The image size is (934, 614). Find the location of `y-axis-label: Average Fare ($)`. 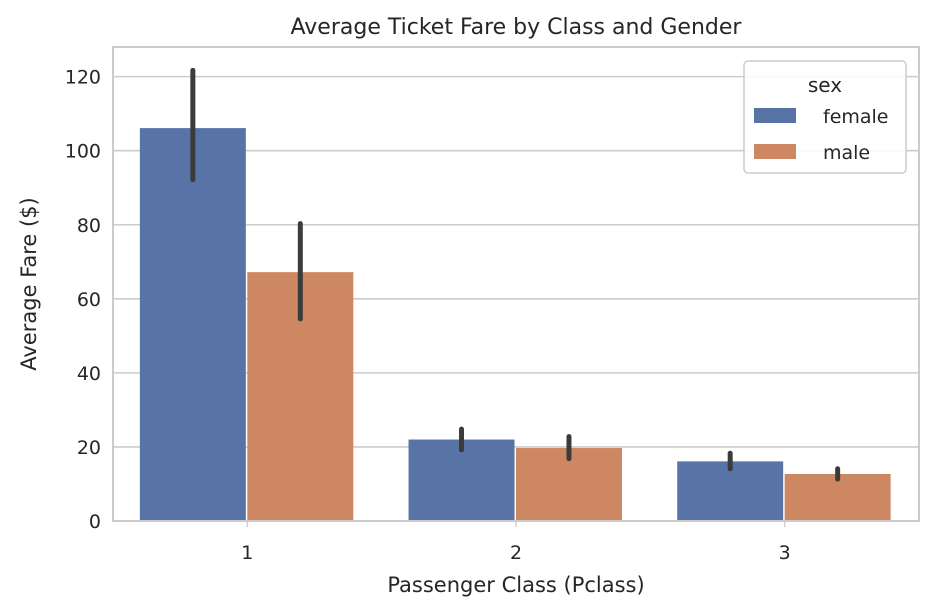

y-axis-label: Average Fare ($) is located at coordinates (29, 283).